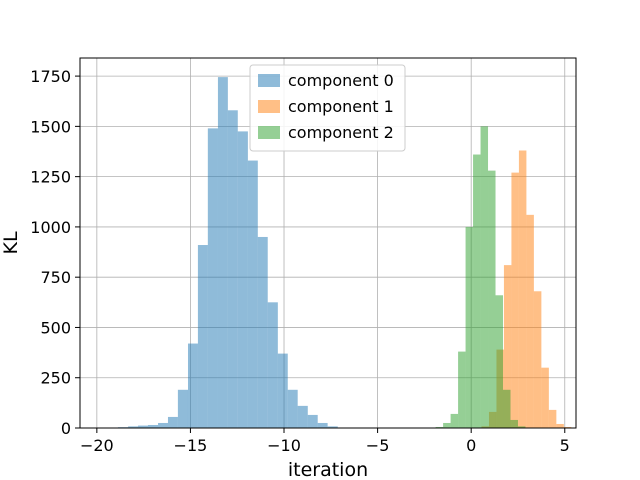  Describe the element at coordinates (97, 445) in the screenshot. I see `x-tick-label: −20` at that location.